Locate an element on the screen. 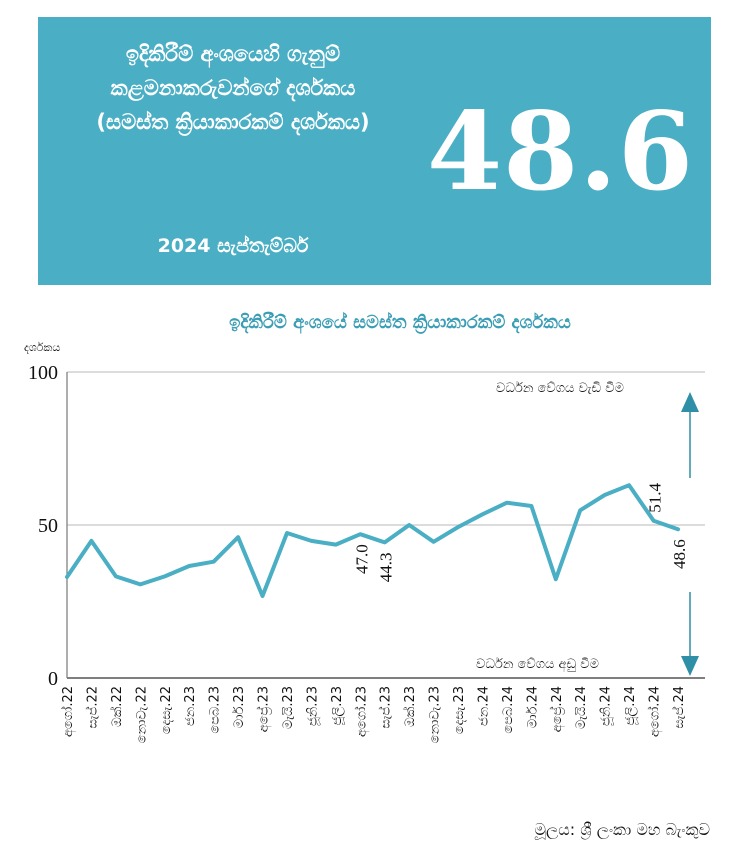 This screenshot has height=857, width=750. y-tick-label: 50 is located at coordinates (48, 526).